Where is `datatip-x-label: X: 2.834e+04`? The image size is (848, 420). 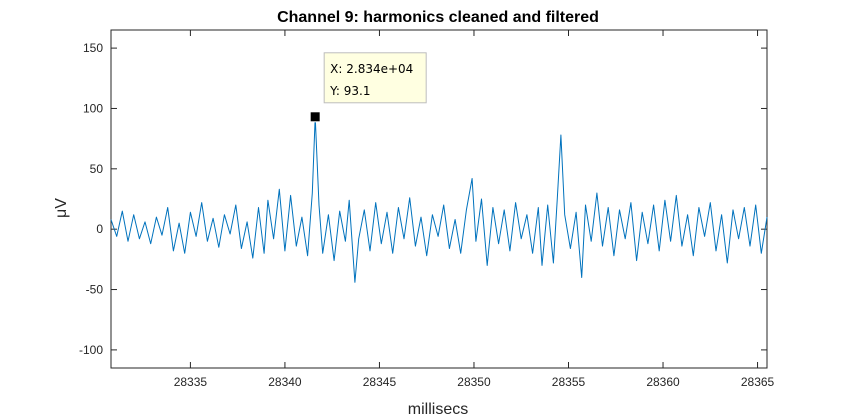
datatip-x-label: X: 2.834e+04 is located at coordinates (371, 69).